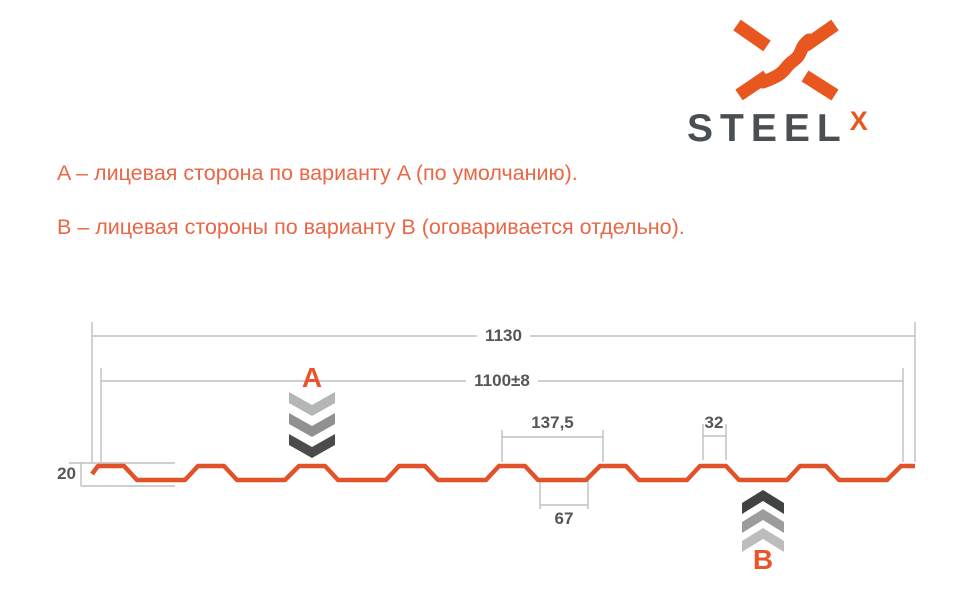  Describe the element at coordinates (858, 121) in the screenshot. I see `brand-sup-x: X` at that location.